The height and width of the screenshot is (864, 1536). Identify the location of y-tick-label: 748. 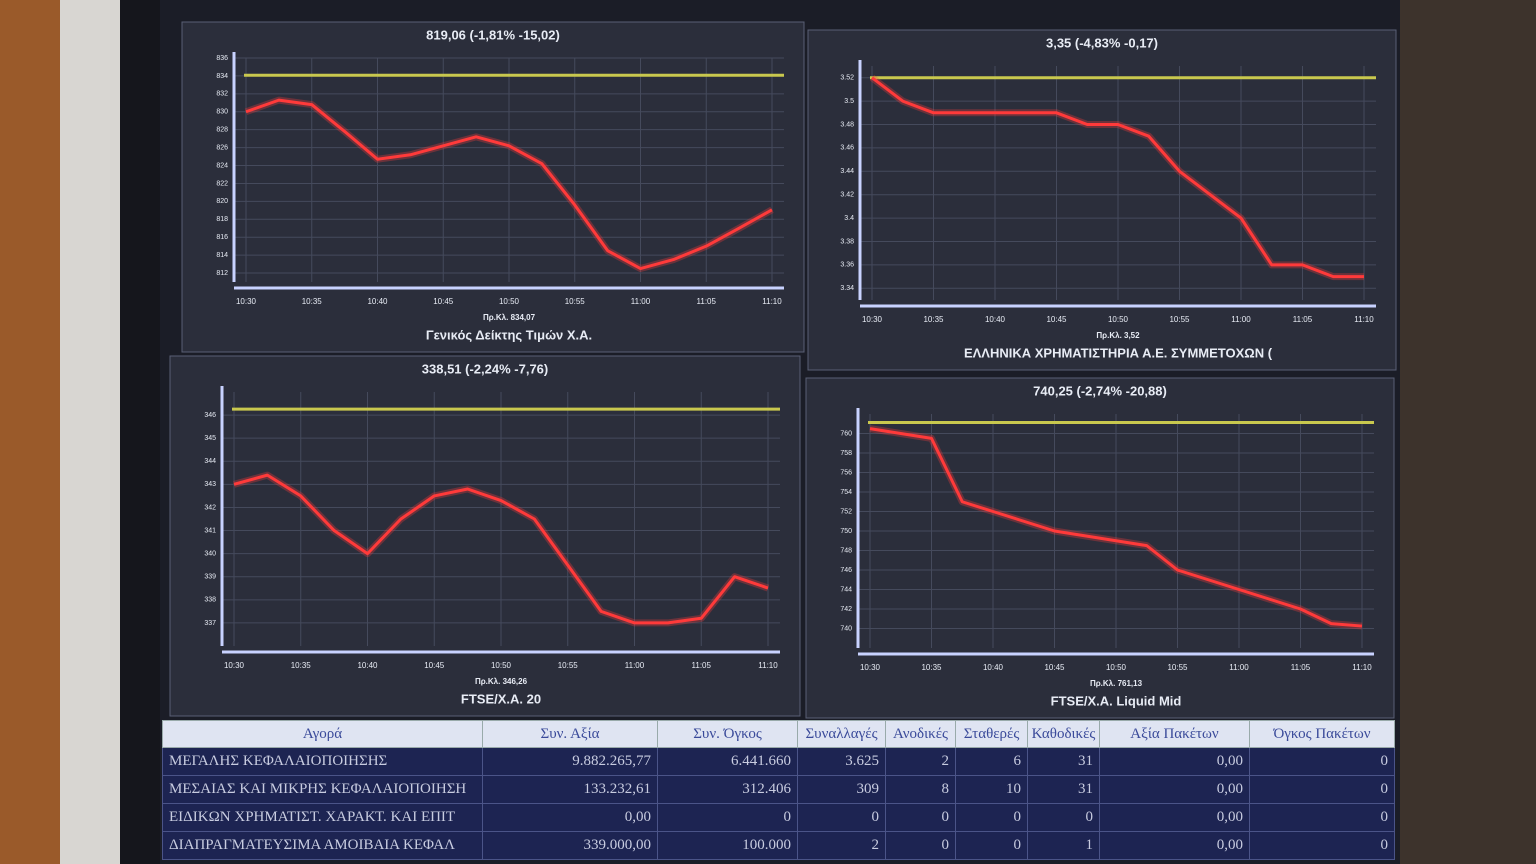
(846, 550).